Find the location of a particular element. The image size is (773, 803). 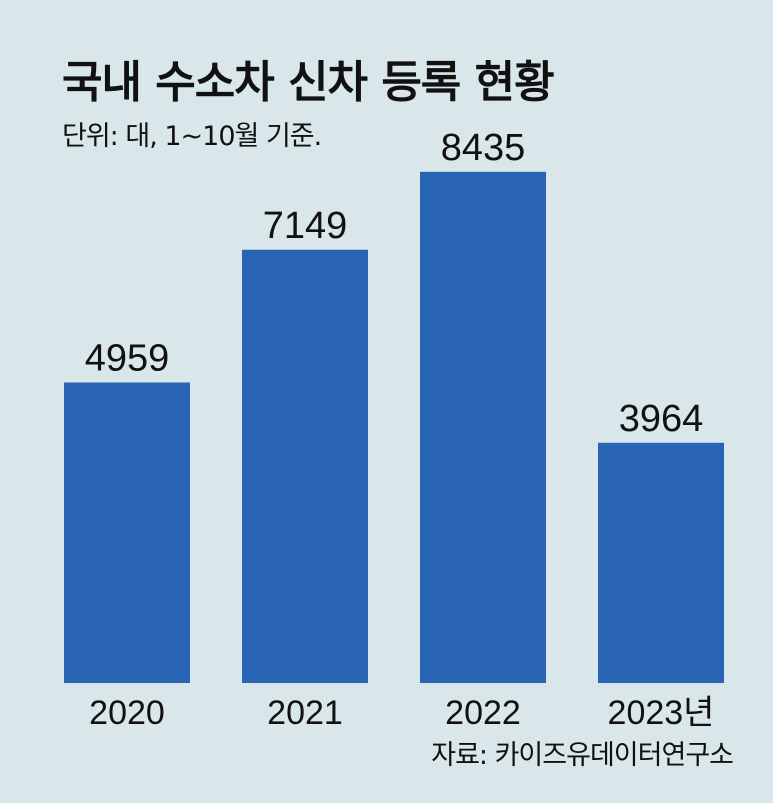

value-label-2023년: 3964 is located at coordinates (661, 419).